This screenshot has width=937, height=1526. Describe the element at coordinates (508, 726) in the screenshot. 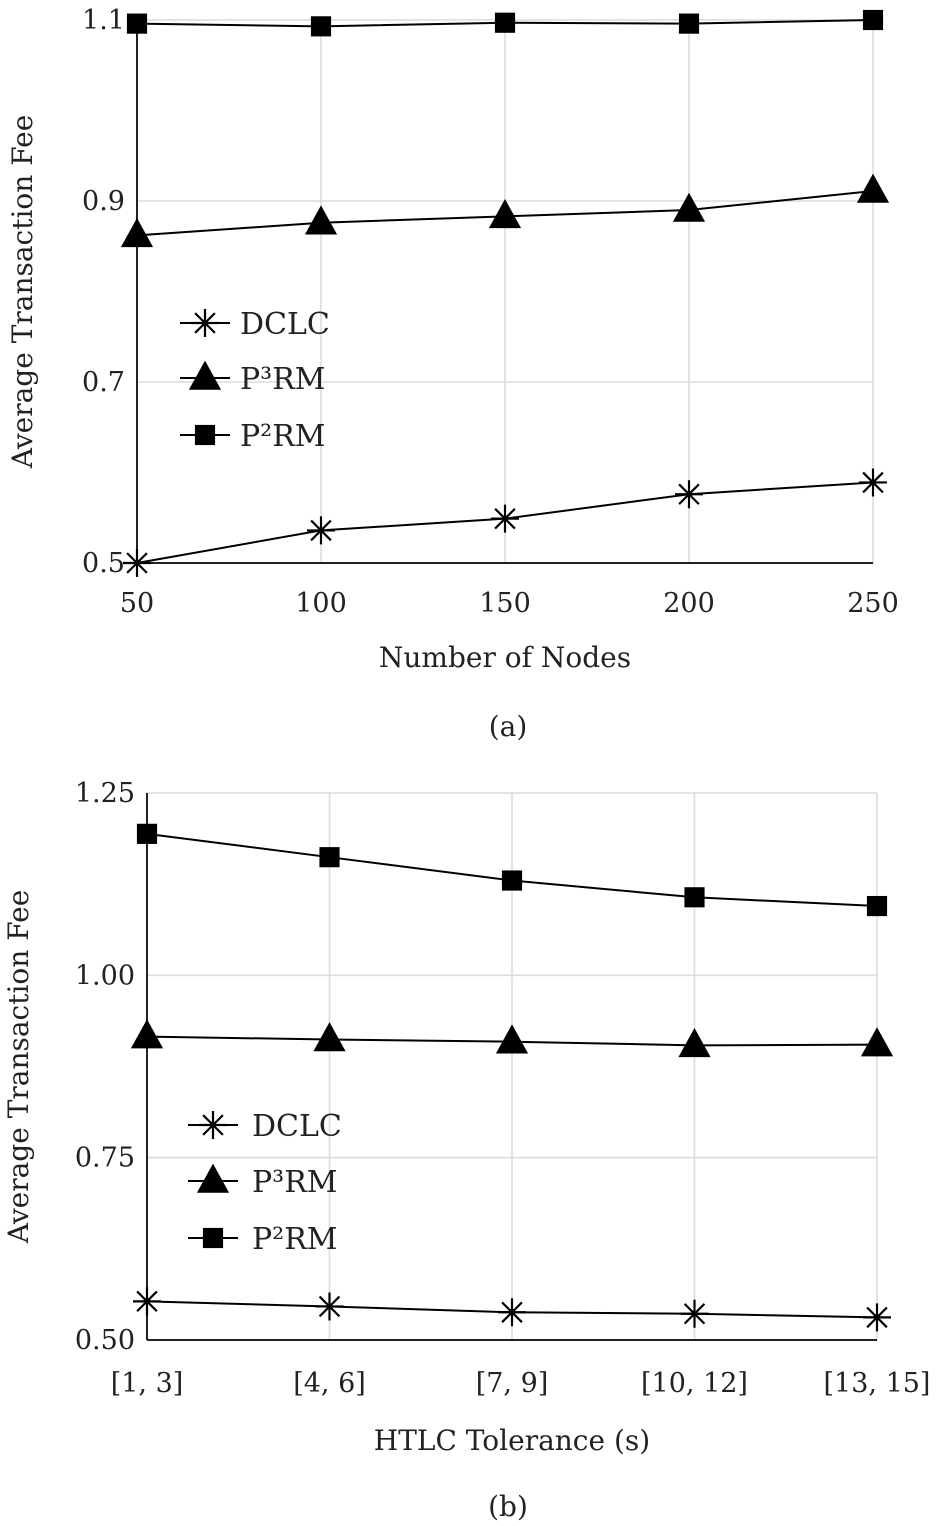

I see `panel-caption: (a)` at that location.